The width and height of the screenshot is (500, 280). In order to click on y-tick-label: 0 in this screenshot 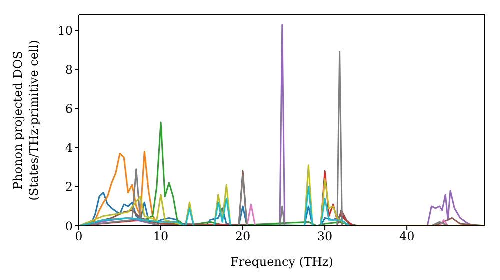, I will do `click(69, 226)`.